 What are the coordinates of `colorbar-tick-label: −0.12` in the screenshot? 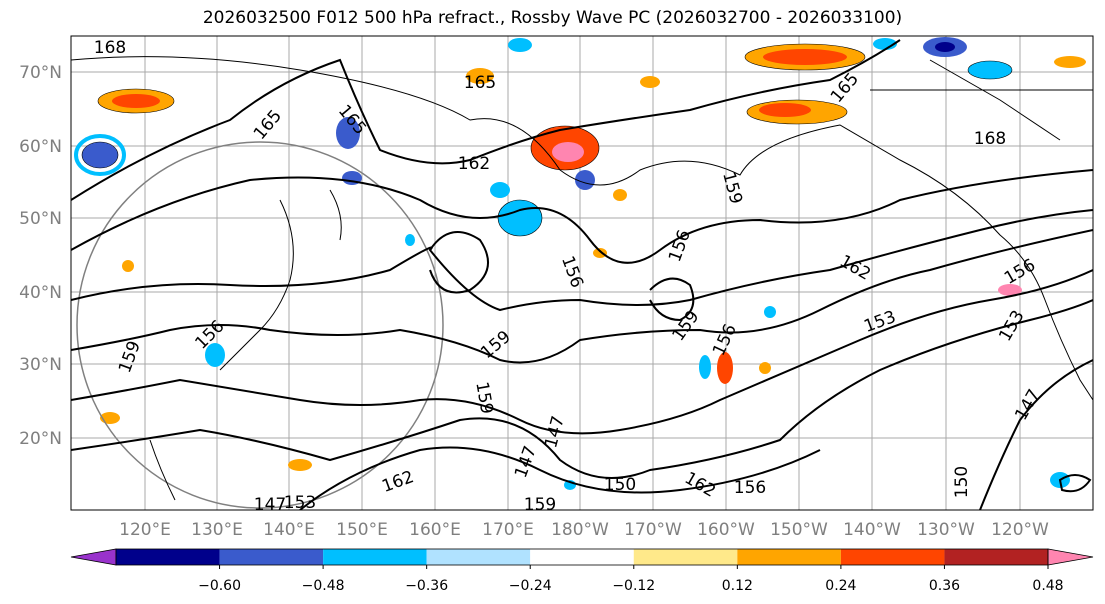 It's located at (633, 586).